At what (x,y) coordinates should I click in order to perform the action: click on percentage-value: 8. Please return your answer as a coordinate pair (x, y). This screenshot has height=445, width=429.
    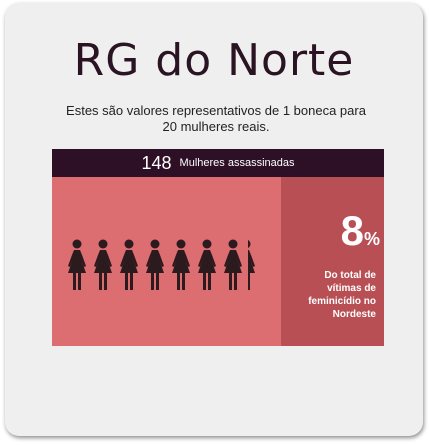
    Looking at the image, I should click on (352, 230).